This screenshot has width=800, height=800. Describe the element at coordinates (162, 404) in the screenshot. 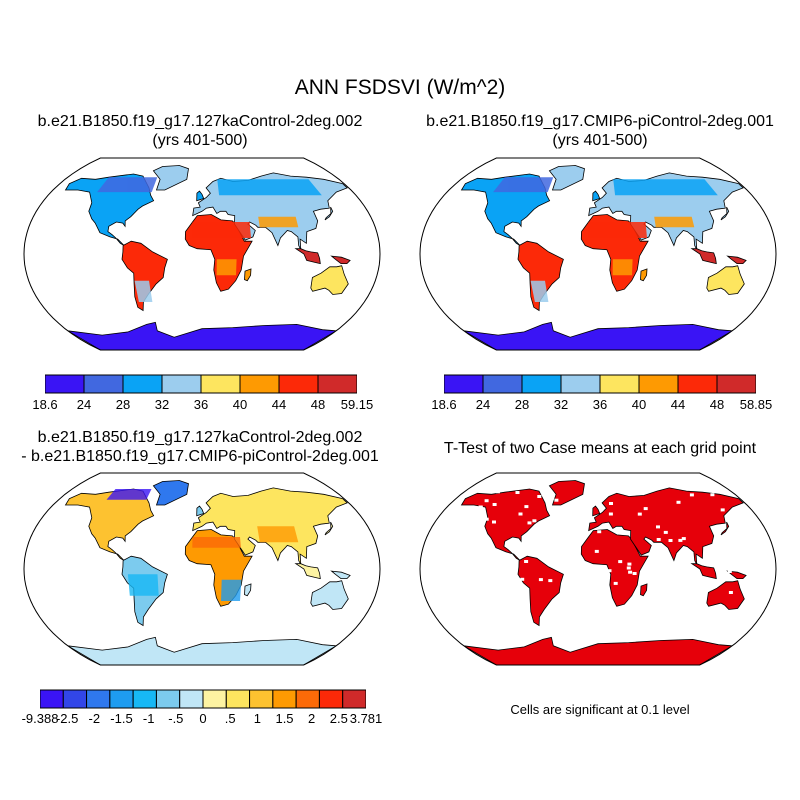

I see `colorbar-tick-label: 32` at that location.